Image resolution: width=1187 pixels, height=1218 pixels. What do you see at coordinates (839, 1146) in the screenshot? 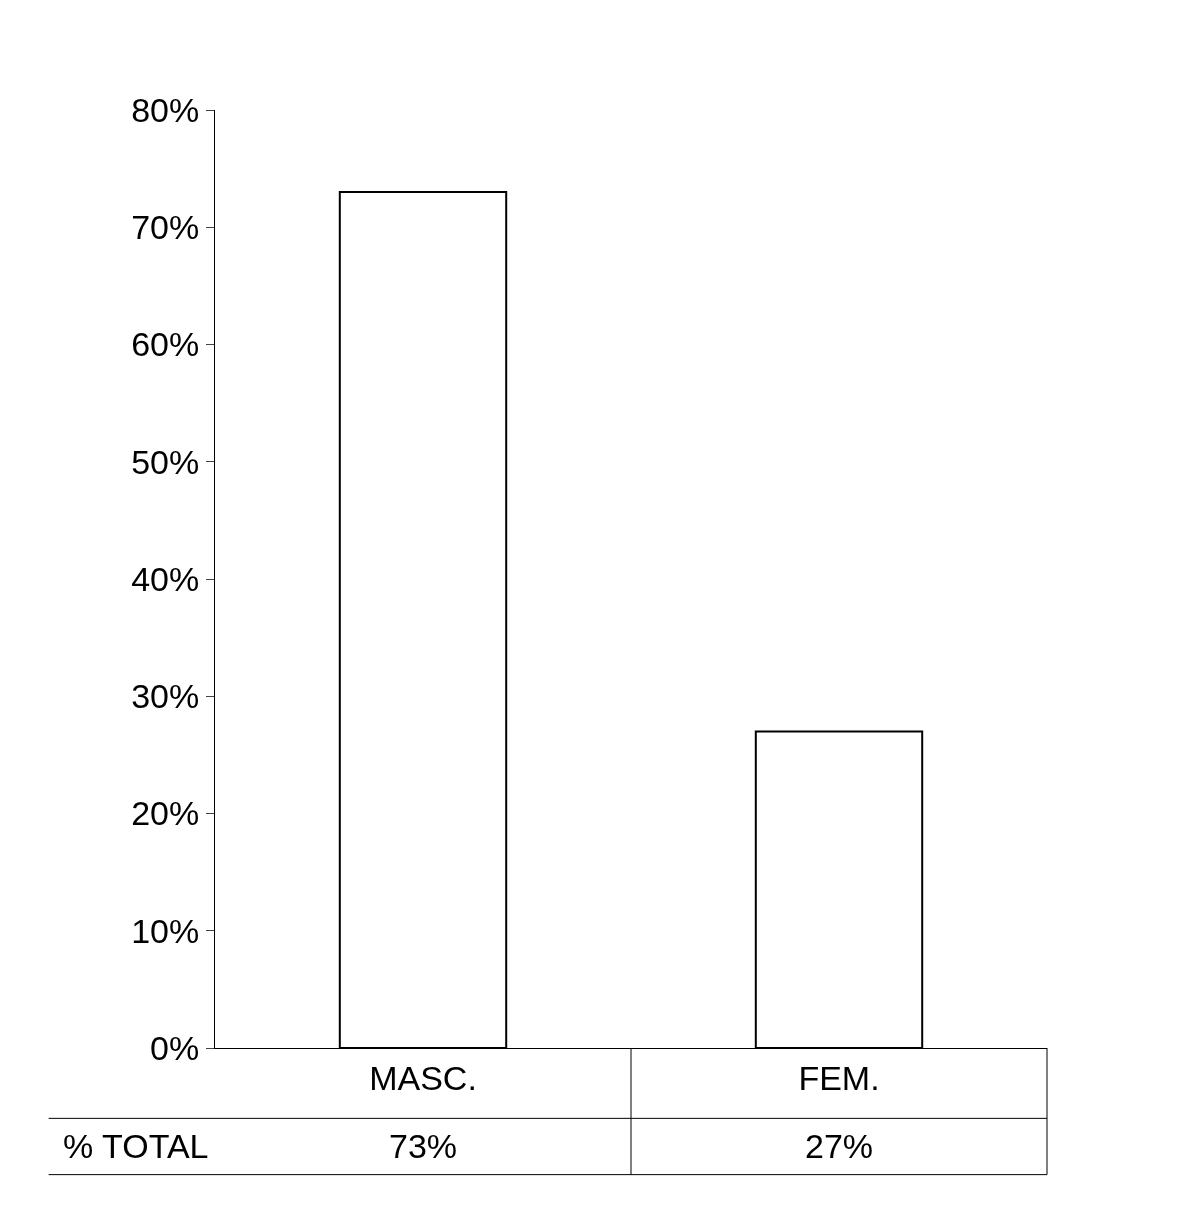
I see `data-label: 27%` at bounding box center [839, 1146].